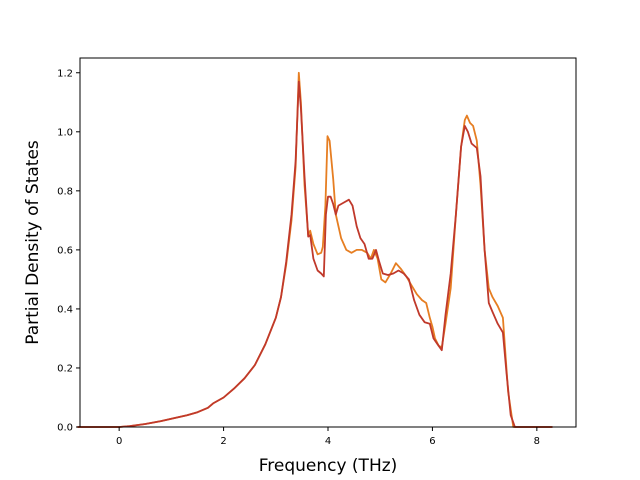 This screenshot has height=480, width=640. I want to click on y-tick-label: 0.4, so click(65, 309).